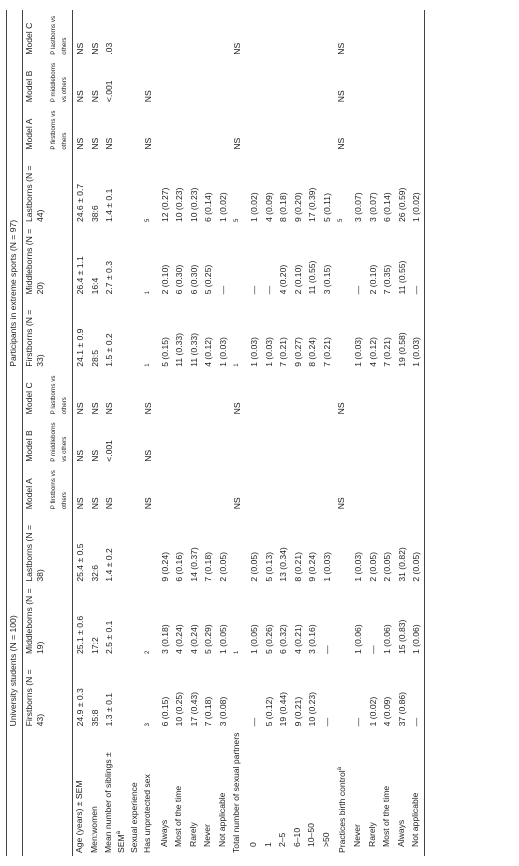 The image size is (519, 866). Describe the element at coordinates (208, 189) in the screenshot. I see `cell: 6 (0.14)` at that location.